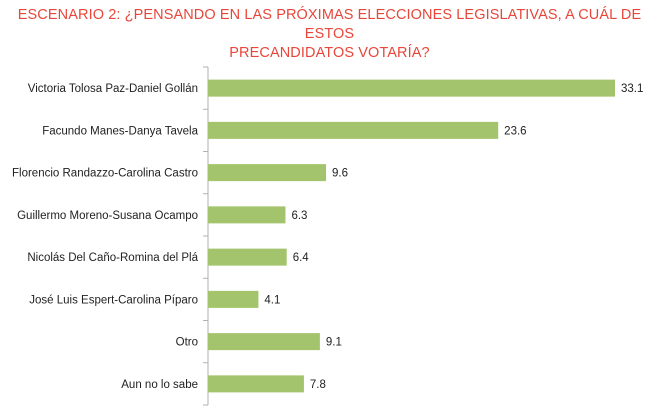 This screenshot has width=659, height=416. I want to click on category-label: Otro, so click(187, 343).